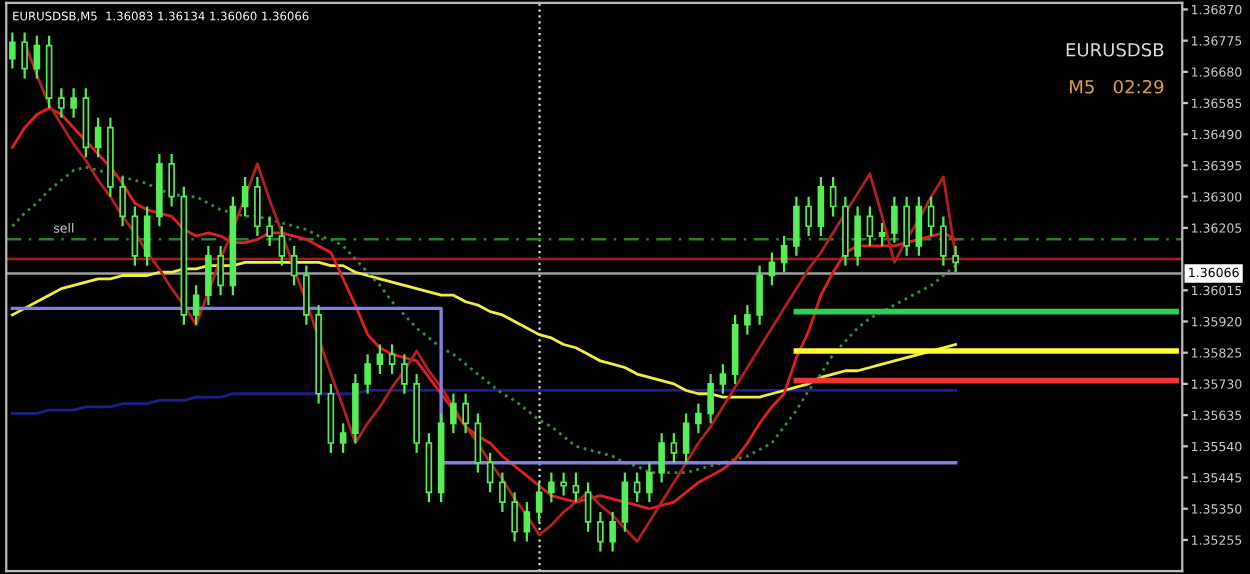 Image resolution: width=1250 pixels, height=574 pixels. What do you see at coordinates (1115, 49) in the screenshot?
I see `annotation: EURUSDSB` at bounding box center [1115, 49].